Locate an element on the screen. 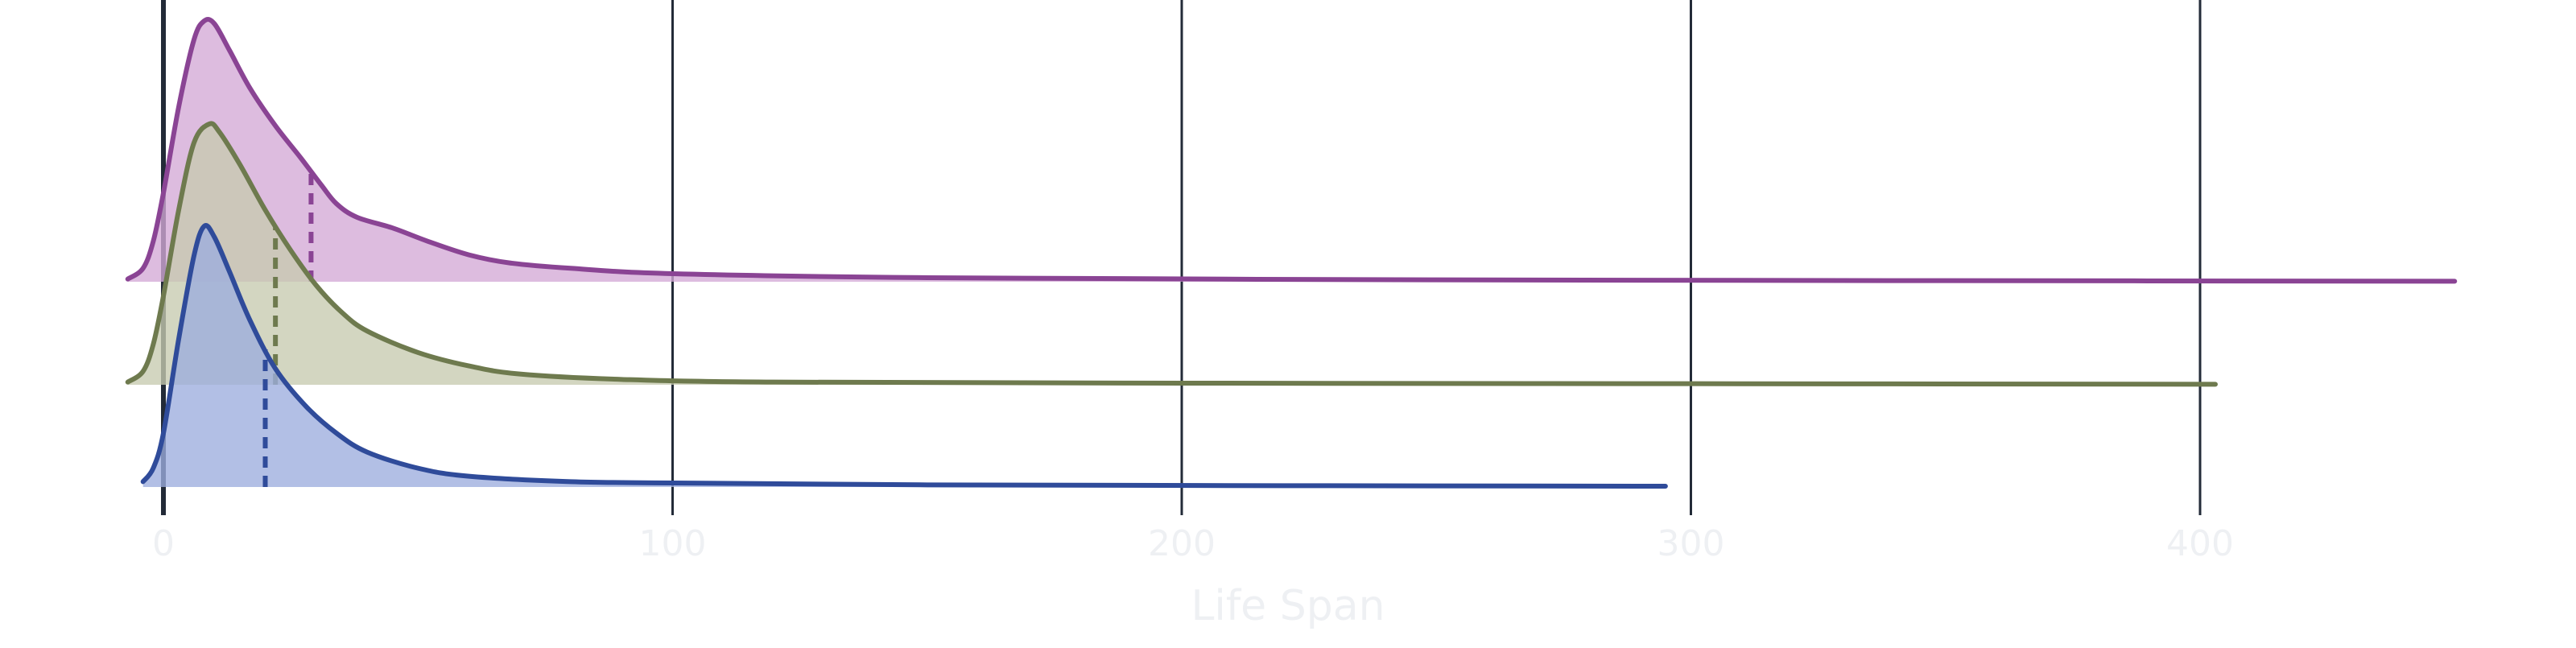 The image size is (2576, 648). x-axis-title: Life Span is located at coordinates (1288, 606).